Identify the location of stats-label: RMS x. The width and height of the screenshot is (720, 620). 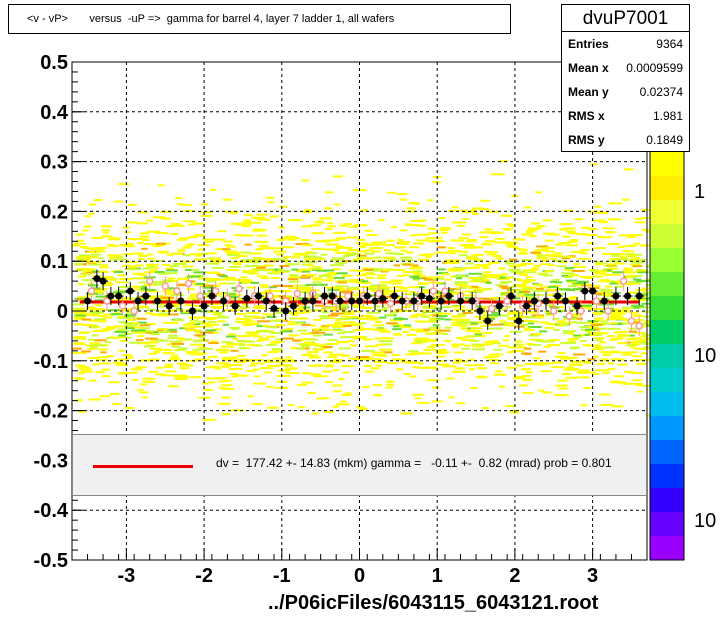
(586, 116).